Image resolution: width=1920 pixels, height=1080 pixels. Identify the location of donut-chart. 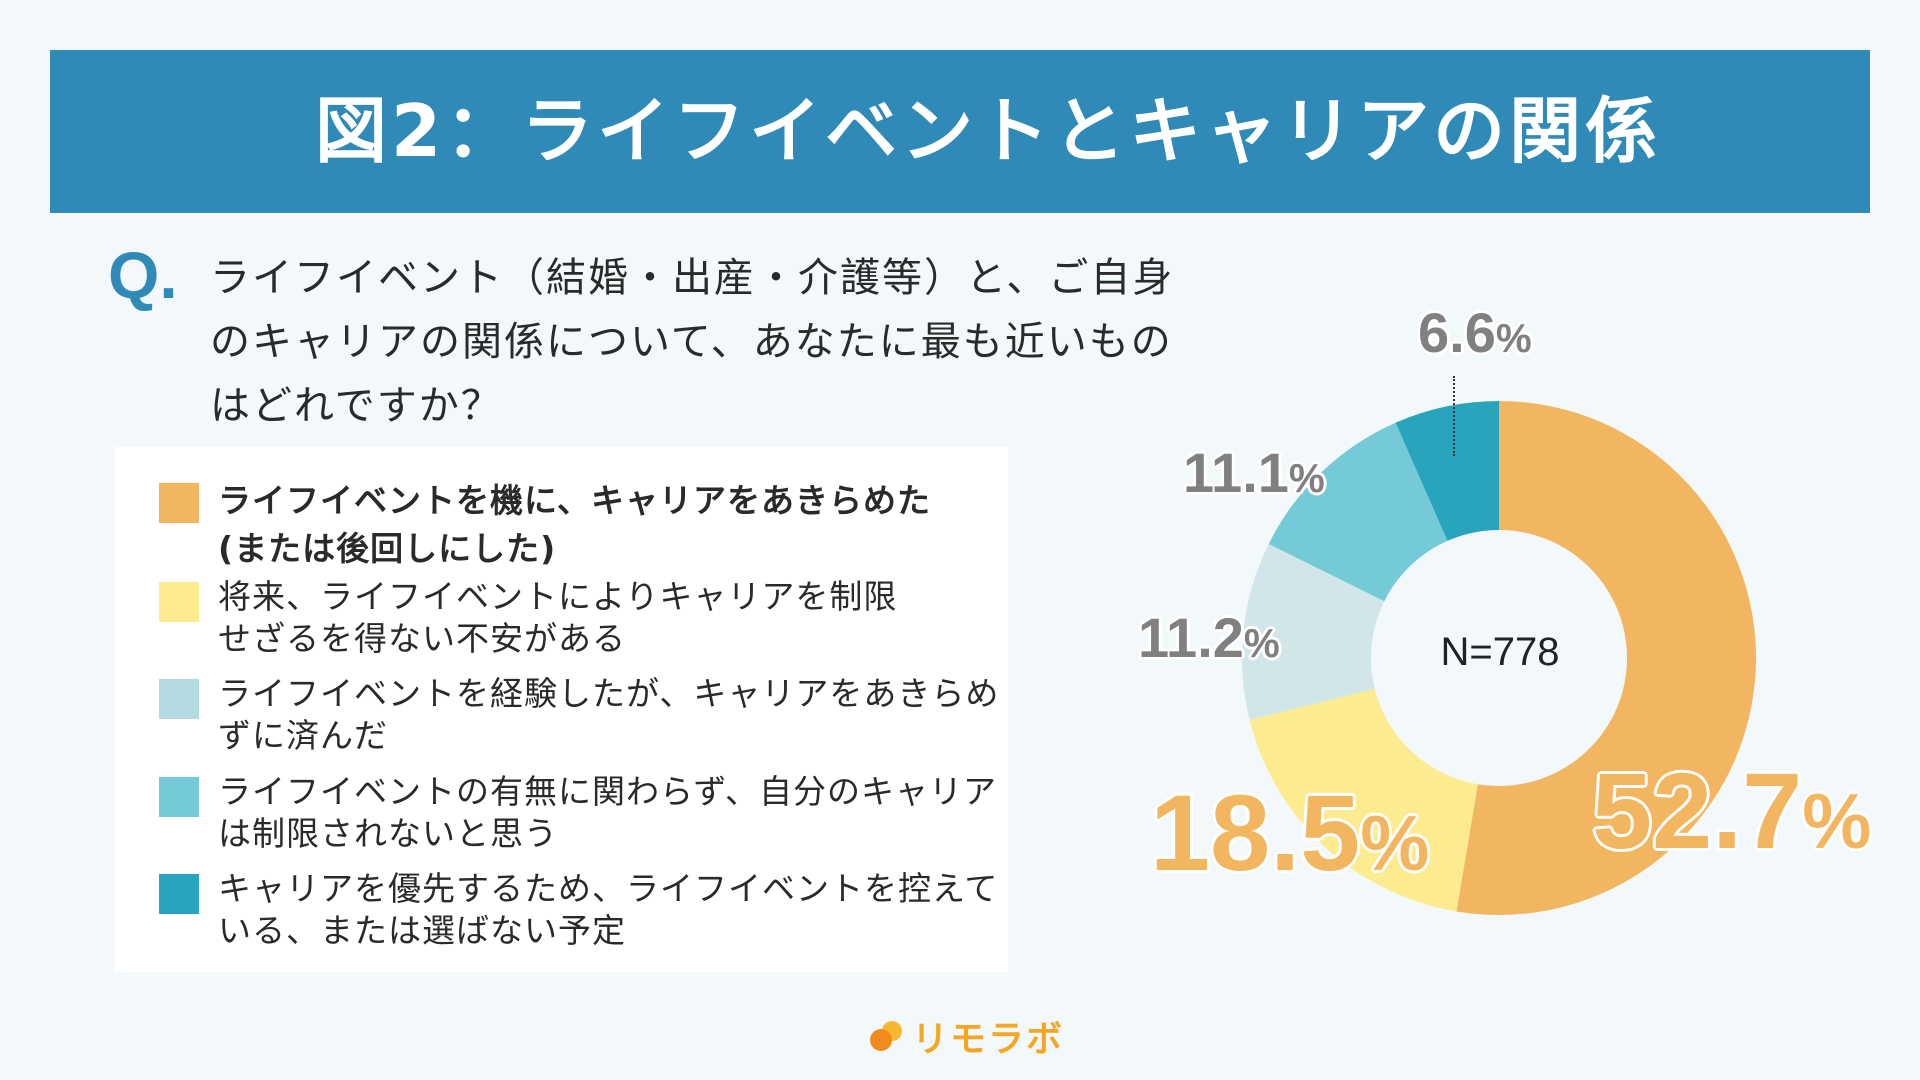
(1499, 658).